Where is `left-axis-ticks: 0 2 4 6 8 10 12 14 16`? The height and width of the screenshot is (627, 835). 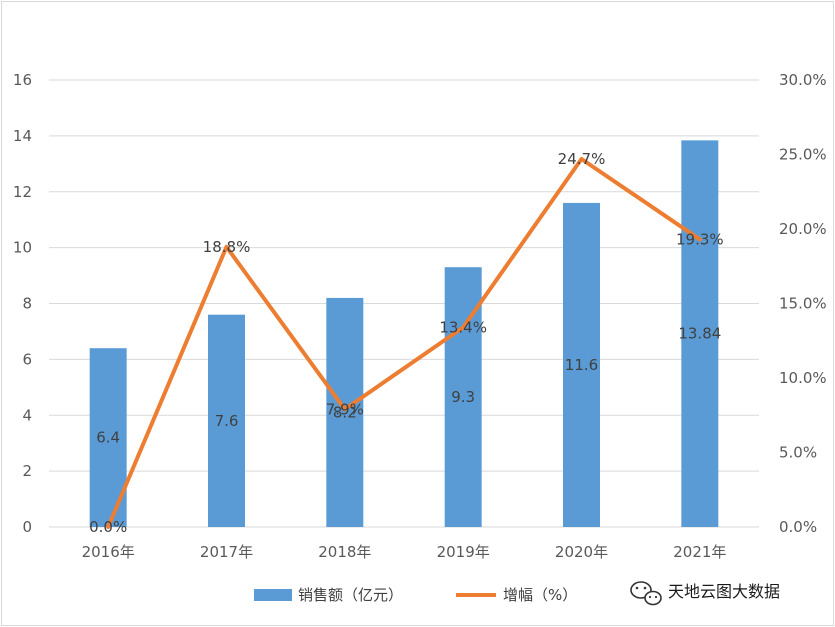 left-axis-ticks: 0 2 4 6 8 10 12 14 16 is located at coordinates (22, 303).